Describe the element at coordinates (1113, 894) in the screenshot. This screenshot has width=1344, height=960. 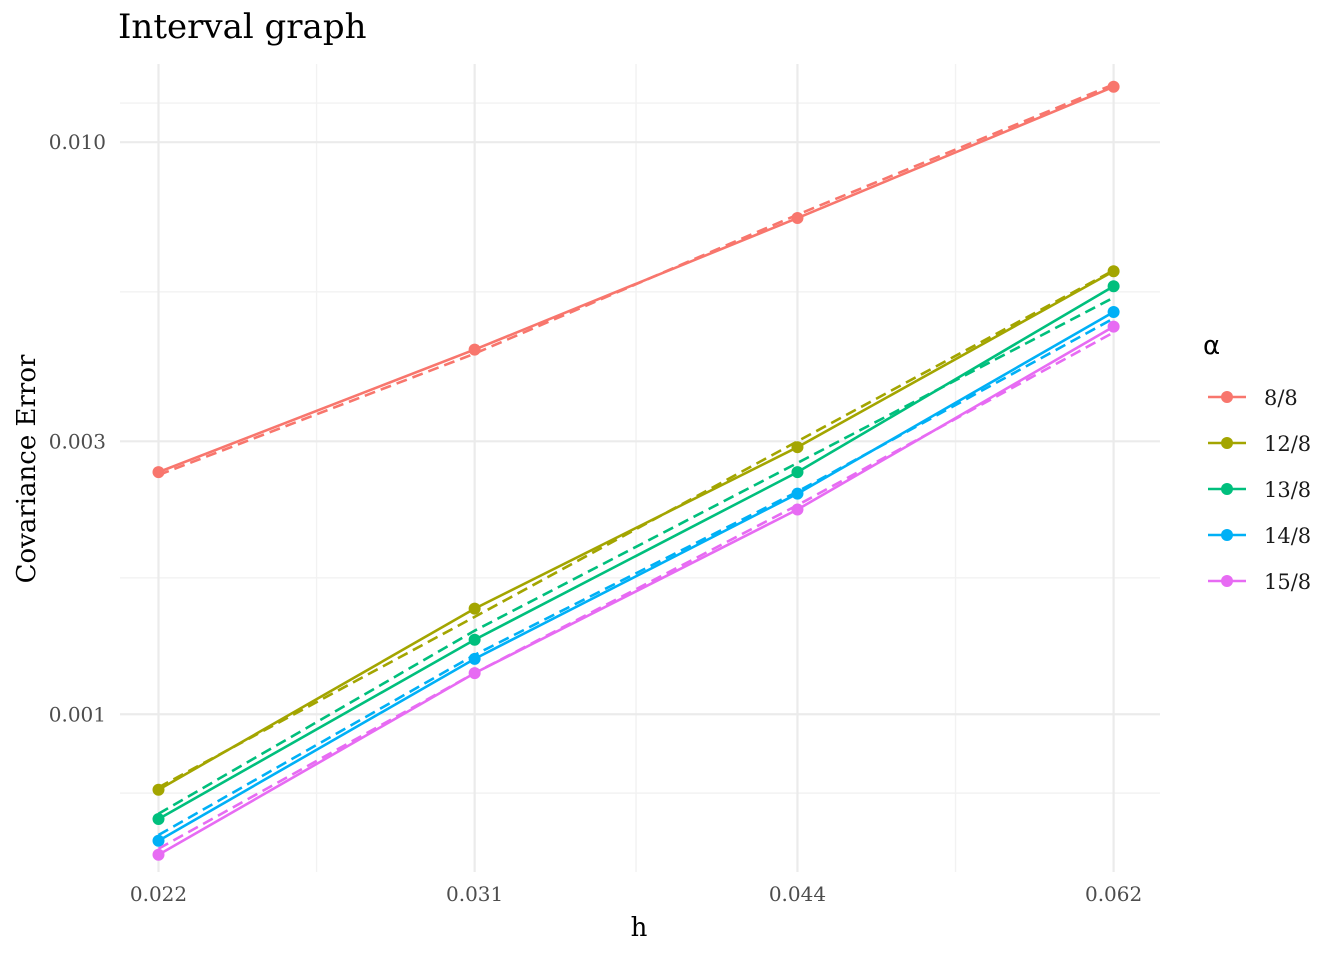
I see `x-tick-label: 0.062` at that location.